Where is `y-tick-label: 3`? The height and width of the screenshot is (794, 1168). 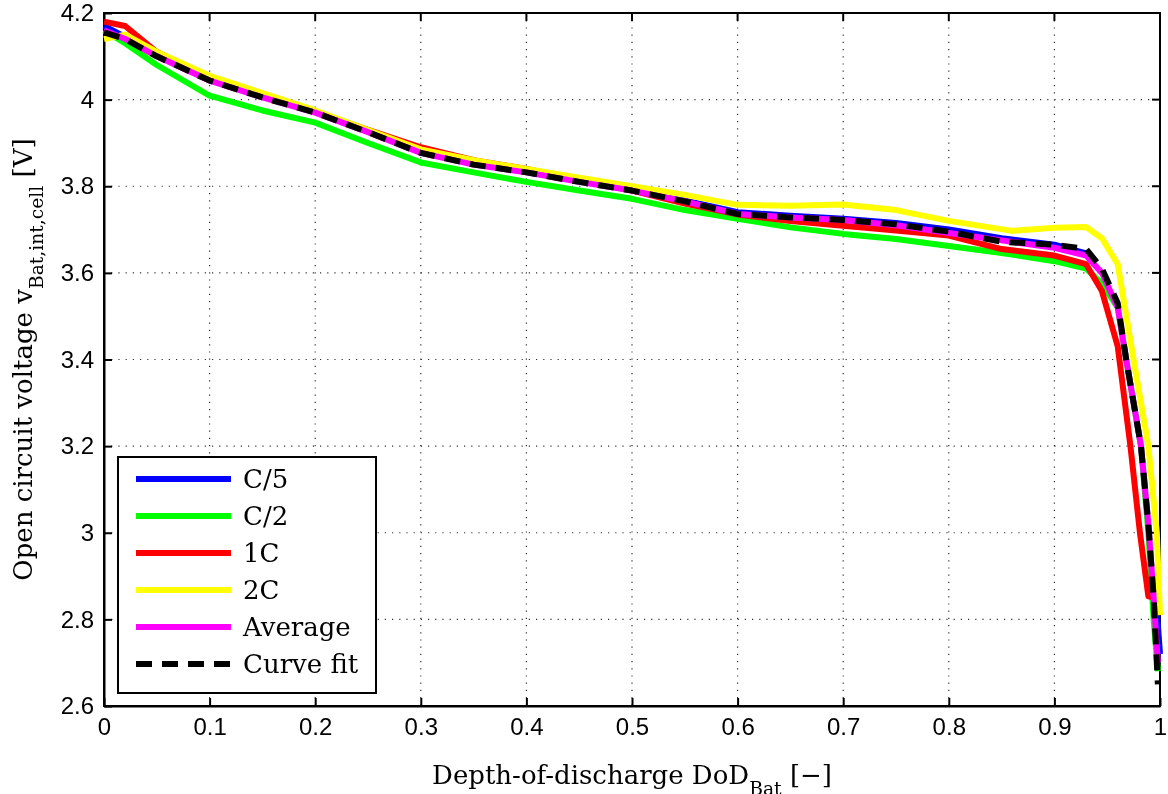 y-tick-label: 3 is located at coordinates (87, 532).